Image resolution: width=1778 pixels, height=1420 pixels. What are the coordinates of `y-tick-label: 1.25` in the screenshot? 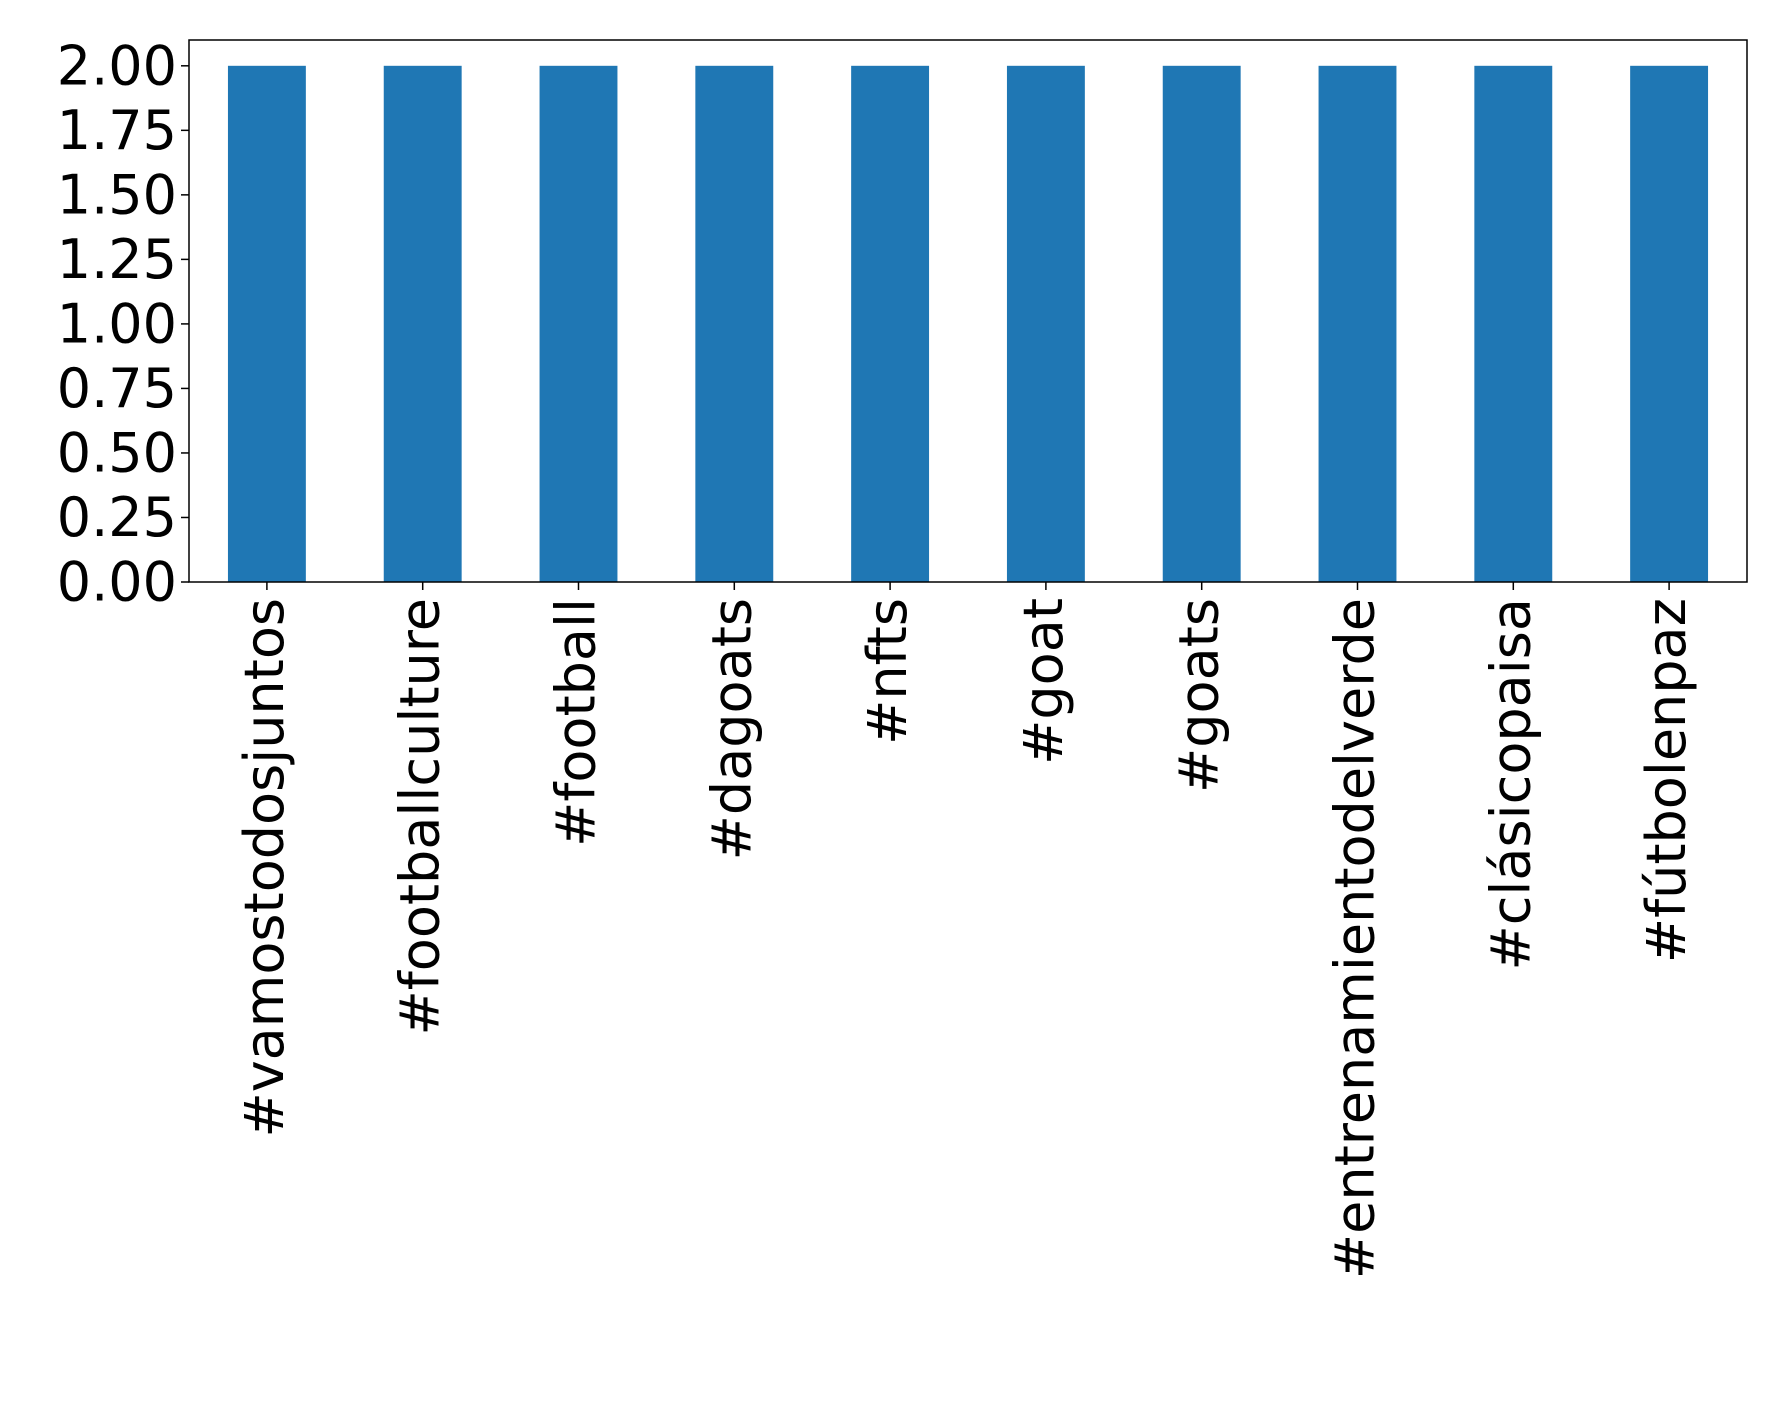 It's located at (117, 259).